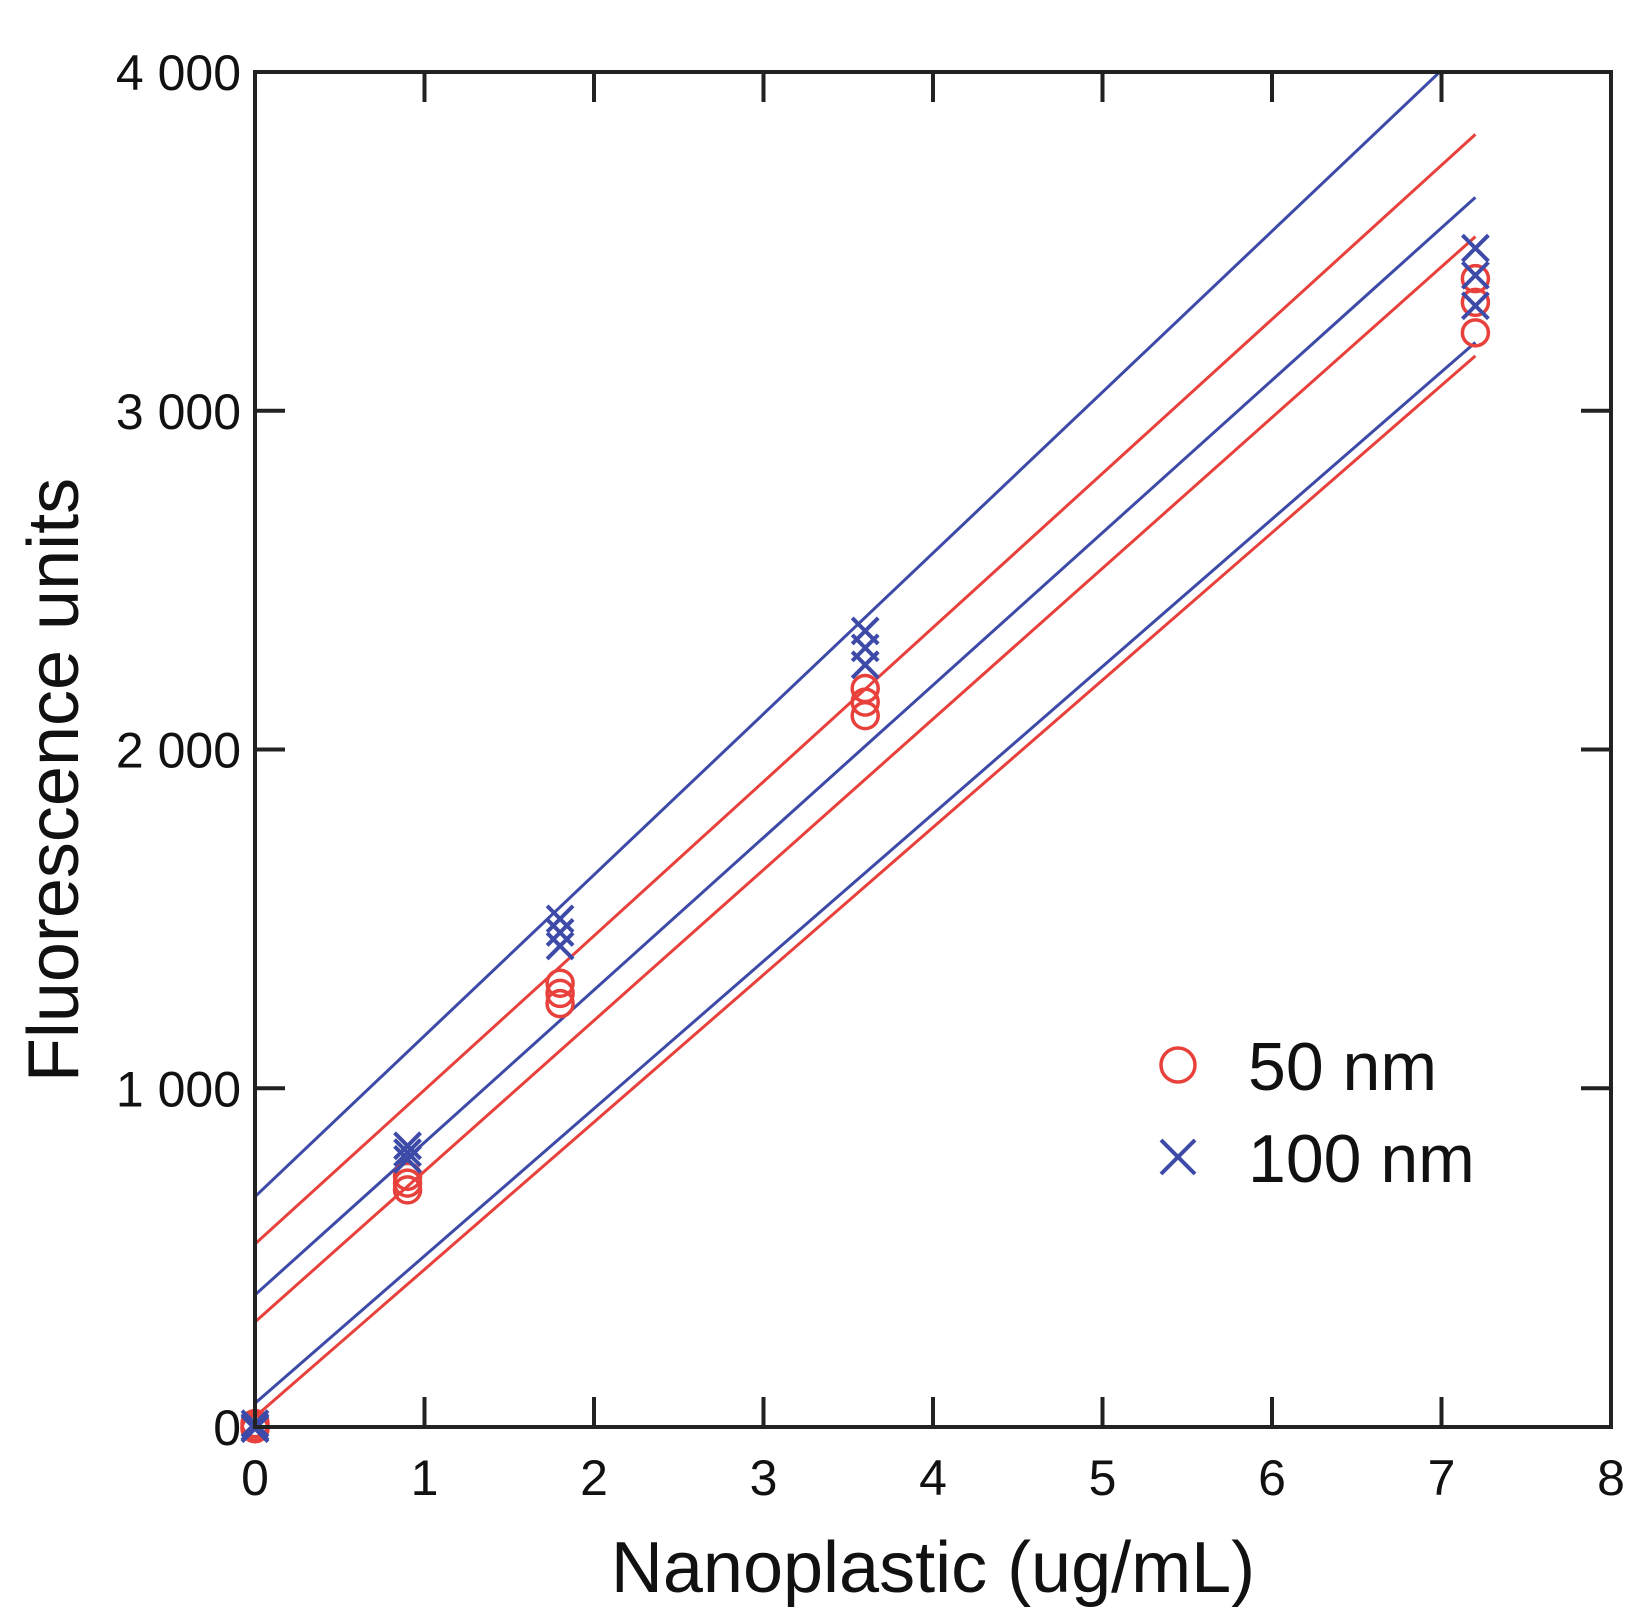 Image resolution: width=1642 pixels, height=1623 pixels. I want to click on legend-marker-100nm-stroke-b, so click(1178, 1157).